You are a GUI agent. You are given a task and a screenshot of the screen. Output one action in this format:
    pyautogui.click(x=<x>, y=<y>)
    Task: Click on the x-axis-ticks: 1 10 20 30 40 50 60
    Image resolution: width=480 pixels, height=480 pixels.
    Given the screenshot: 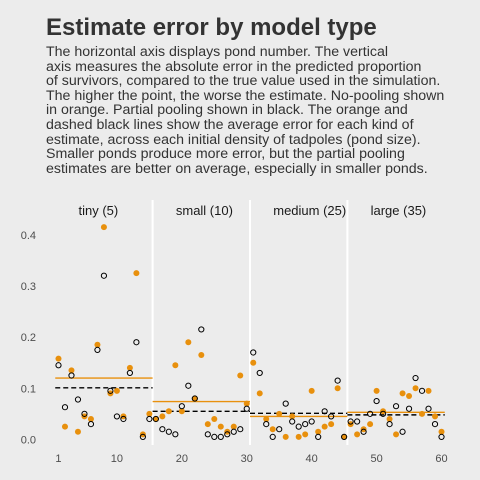 What is the action you would take?
    pyautogui.click(x=251, y=459)
    